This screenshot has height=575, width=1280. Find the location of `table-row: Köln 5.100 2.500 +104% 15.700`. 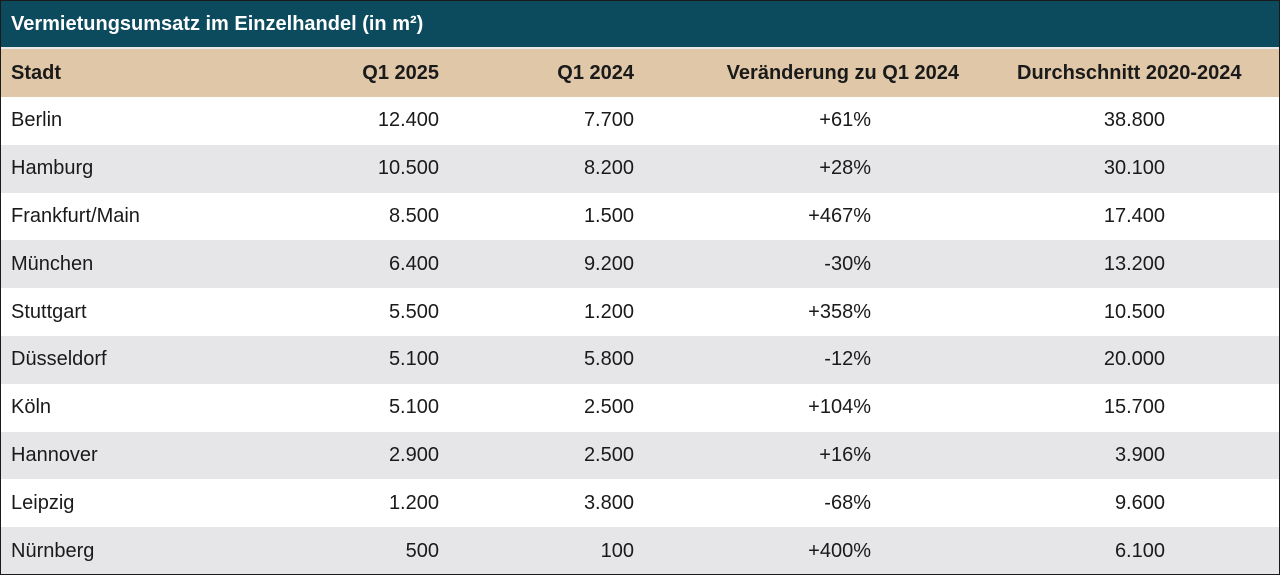

table-row: Köln 5.100 2.500 +104% 15.700 is located at coordinates (640, 407).